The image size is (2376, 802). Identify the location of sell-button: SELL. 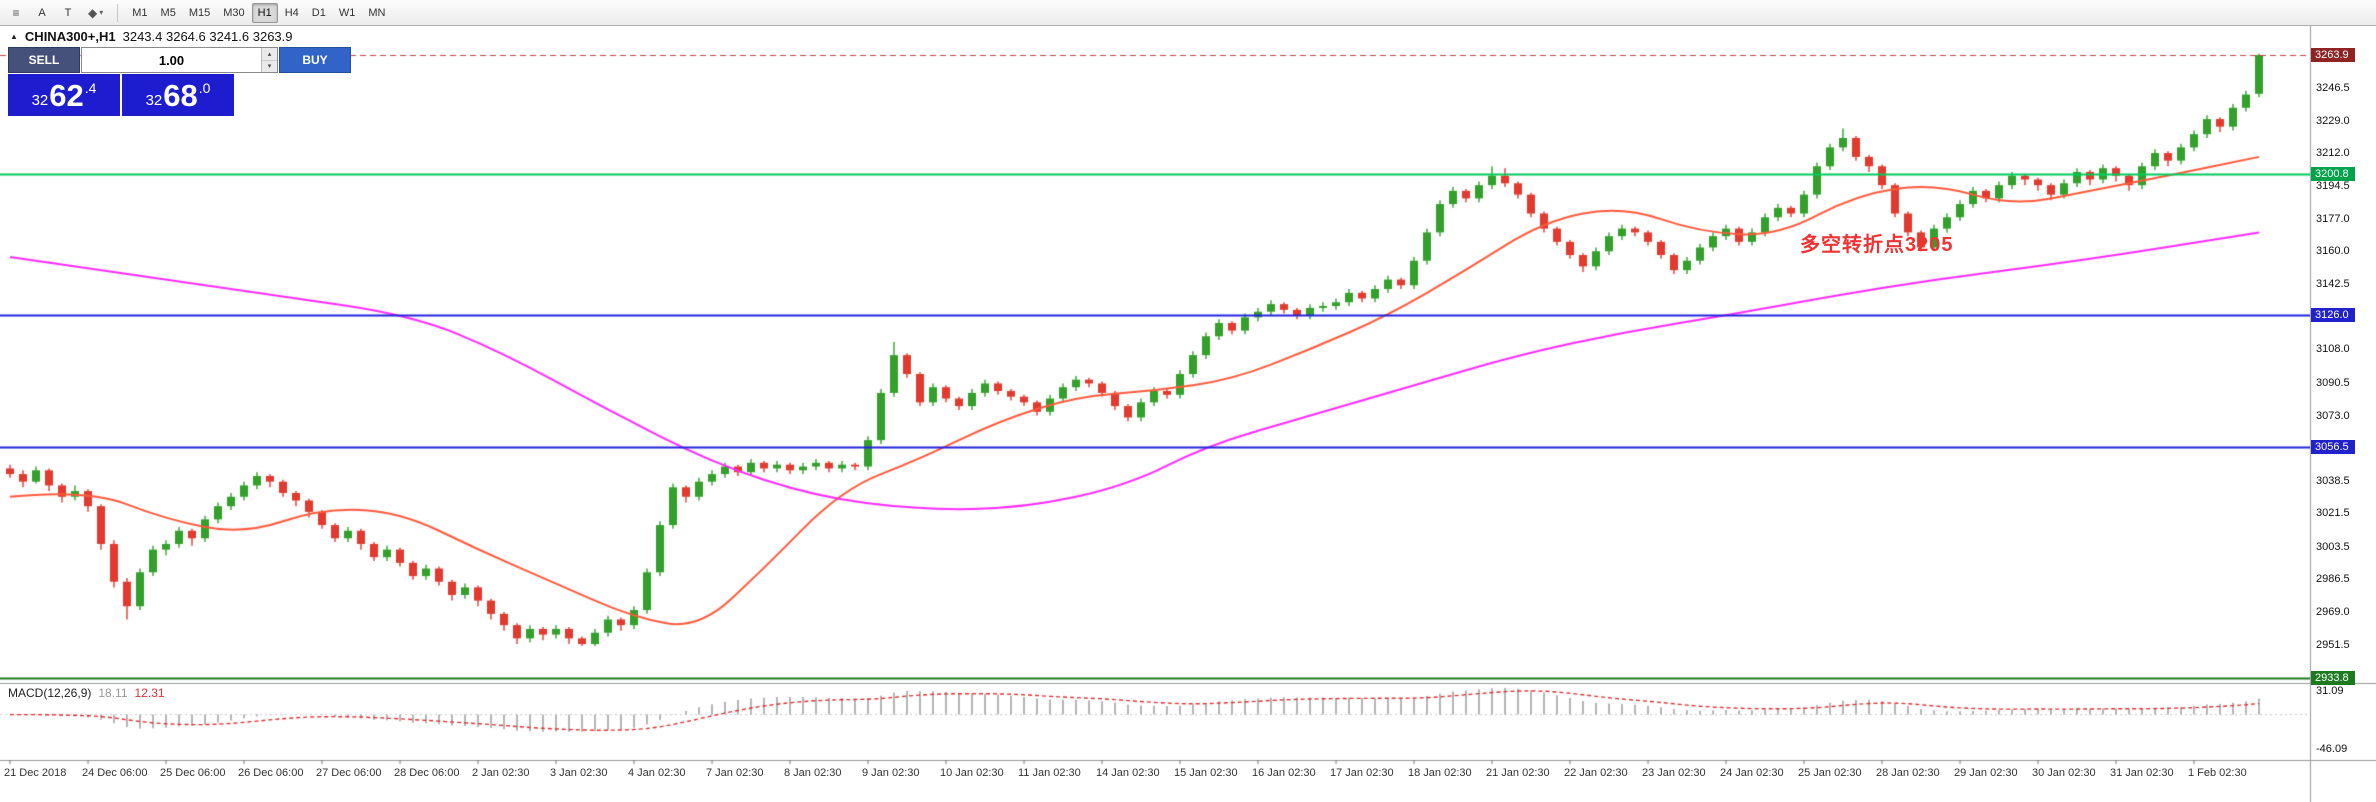
(44, 60).